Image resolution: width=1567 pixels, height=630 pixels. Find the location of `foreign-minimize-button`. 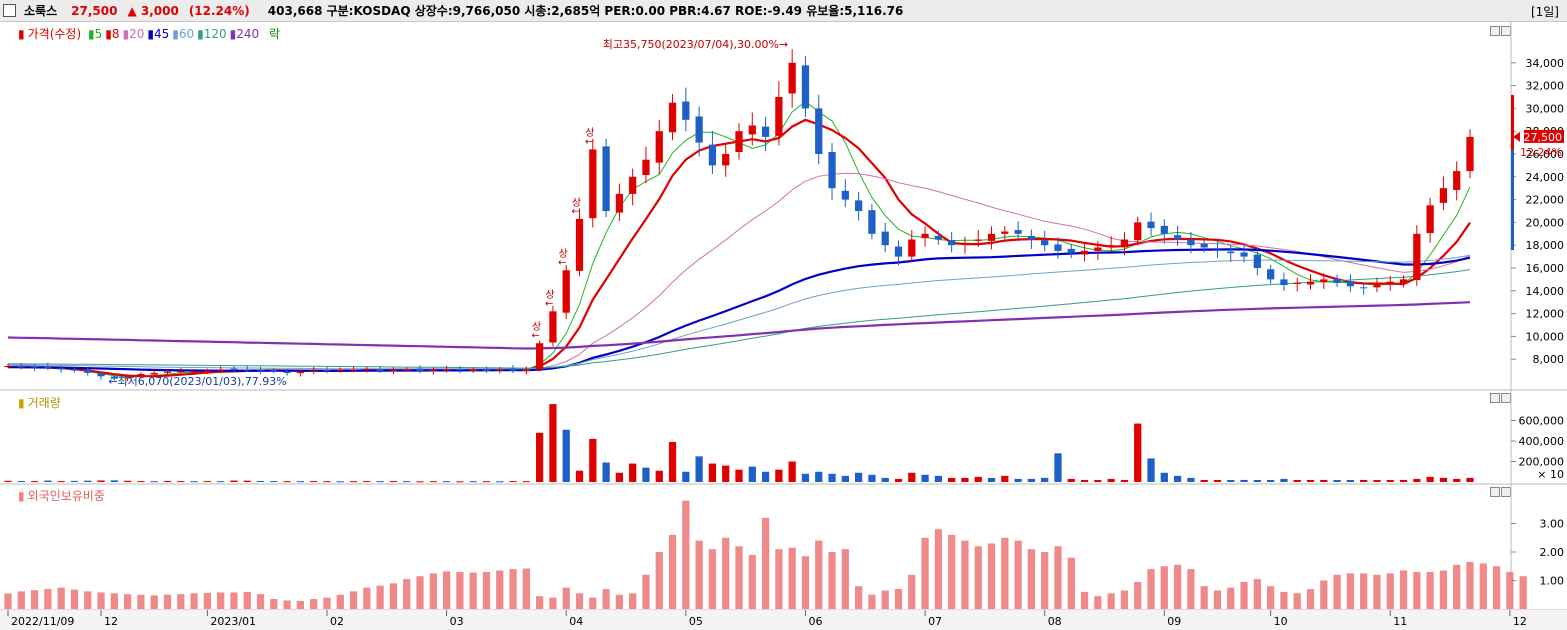

foreign-minimize-button is located at coordinates (1495, 492).